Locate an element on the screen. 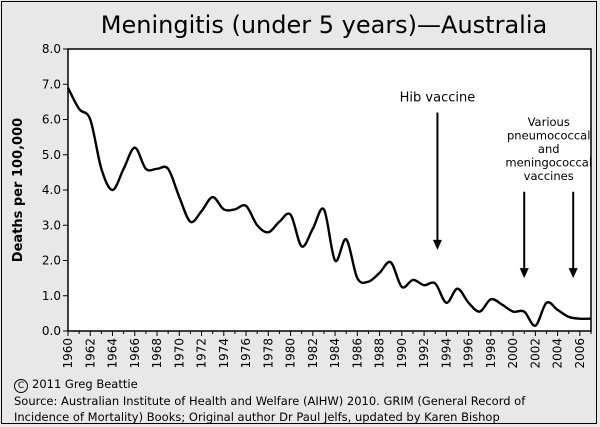 The height and width of the screenshot is (427, 600). x-tick-label: 1984 is located at coordinates (335, 353).